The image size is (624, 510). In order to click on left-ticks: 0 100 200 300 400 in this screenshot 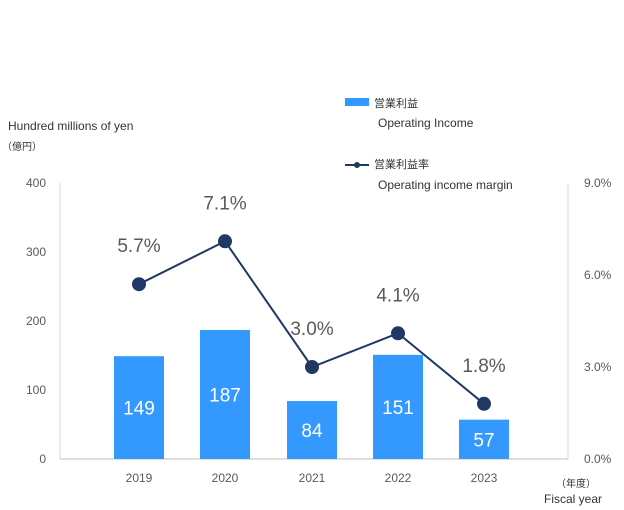, I will do `click(36, 321)`.